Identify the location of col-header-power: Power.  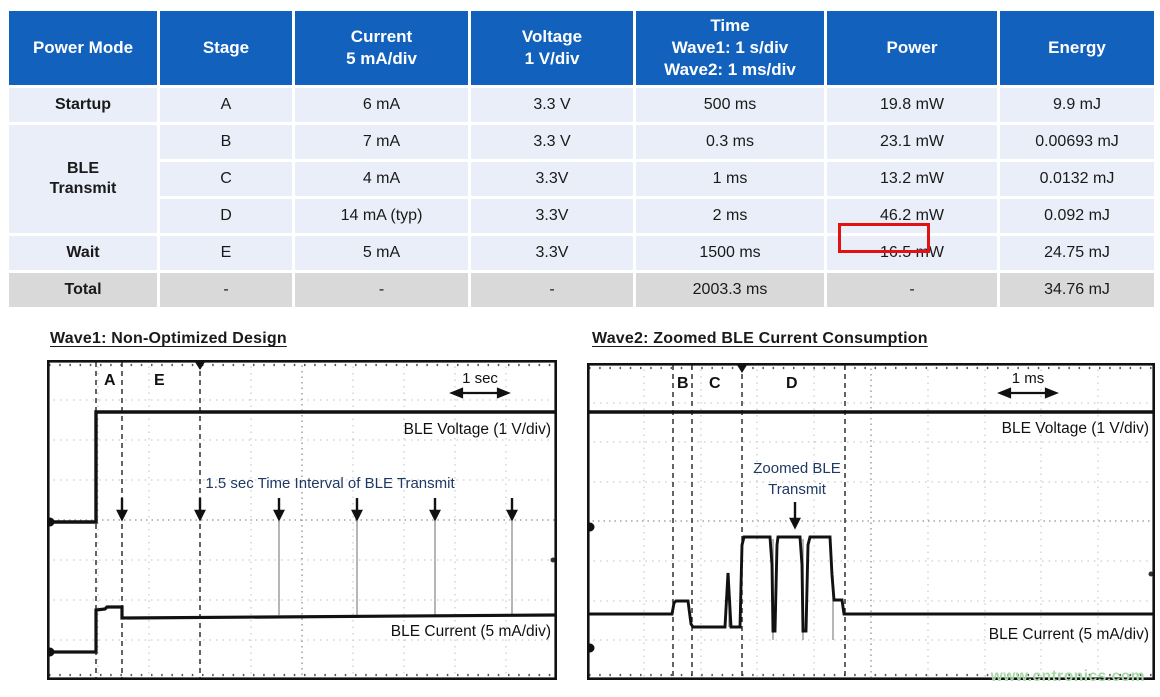
(912, 48).